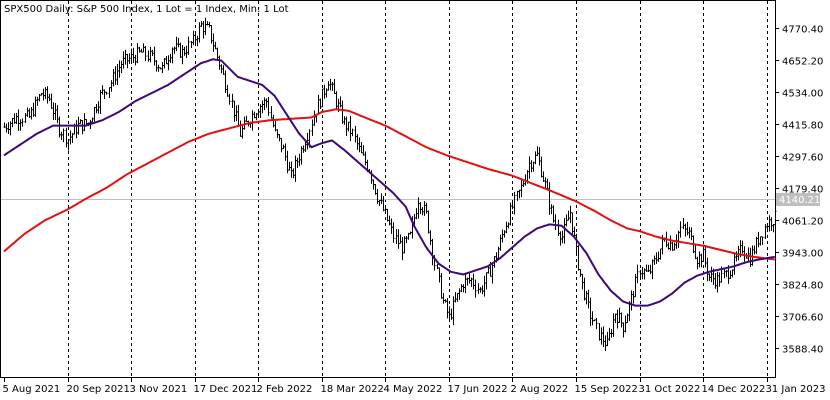 This screenshot has height=400, width=830. I want to click on x-tick-label: 14 Dec 2022, so click(734, 389).